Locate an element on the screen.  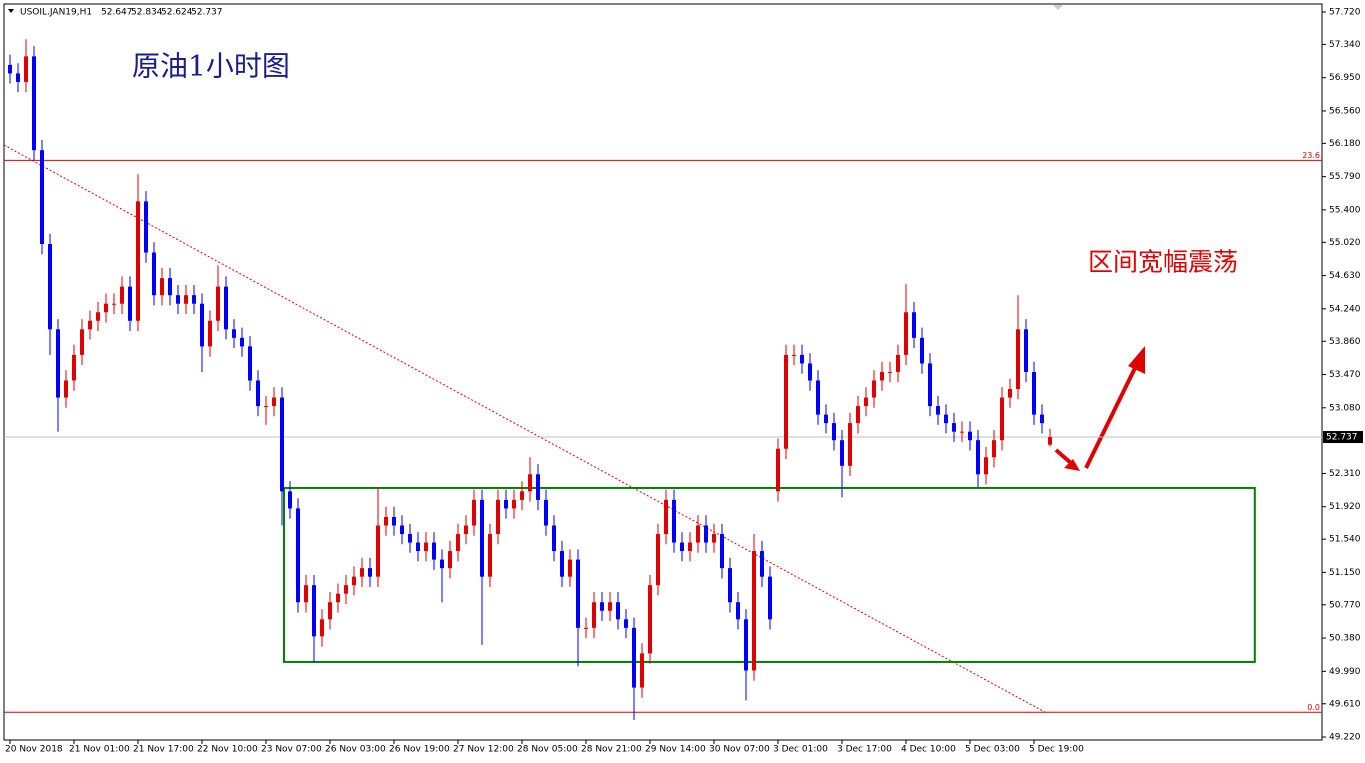
y-tick-label: 51.920 is located at coordinates (1345, 507).